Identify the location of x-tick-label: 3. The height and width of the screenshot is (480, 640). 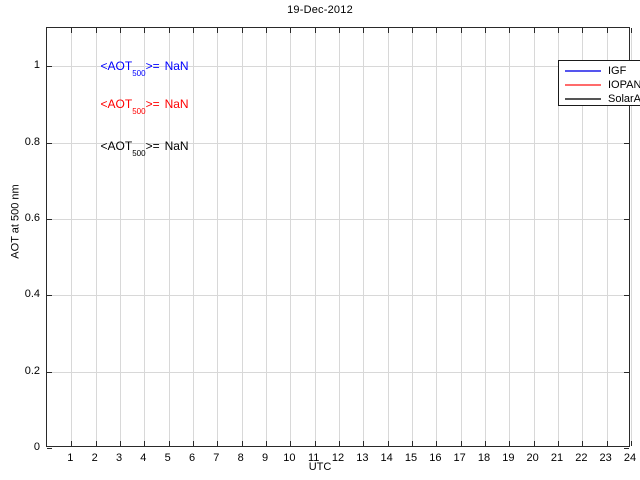
(119, 458).